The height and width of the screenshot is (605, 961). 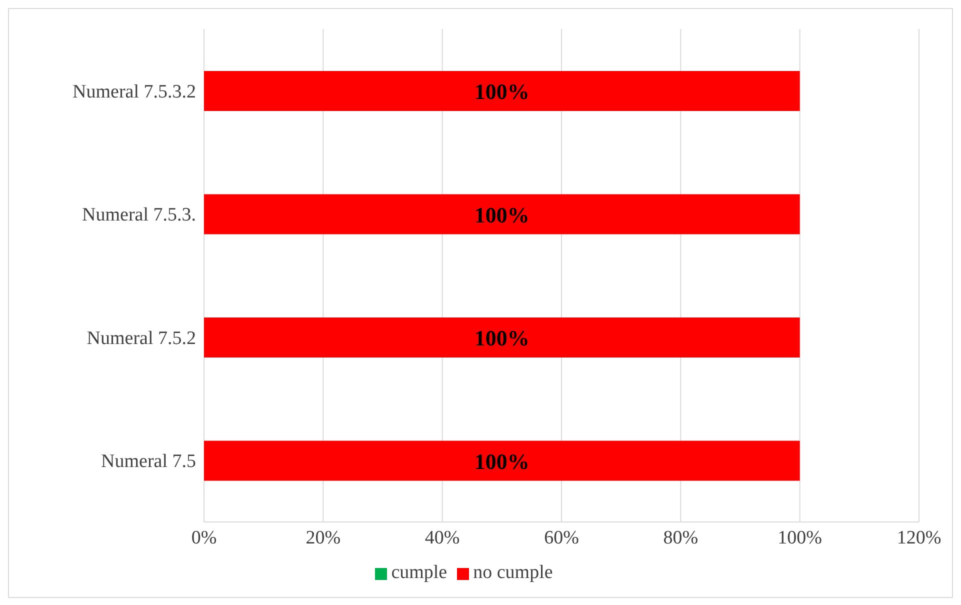 I want to click on y-tick-label: Numeral 7.5.3., so click(x=139, y=215).